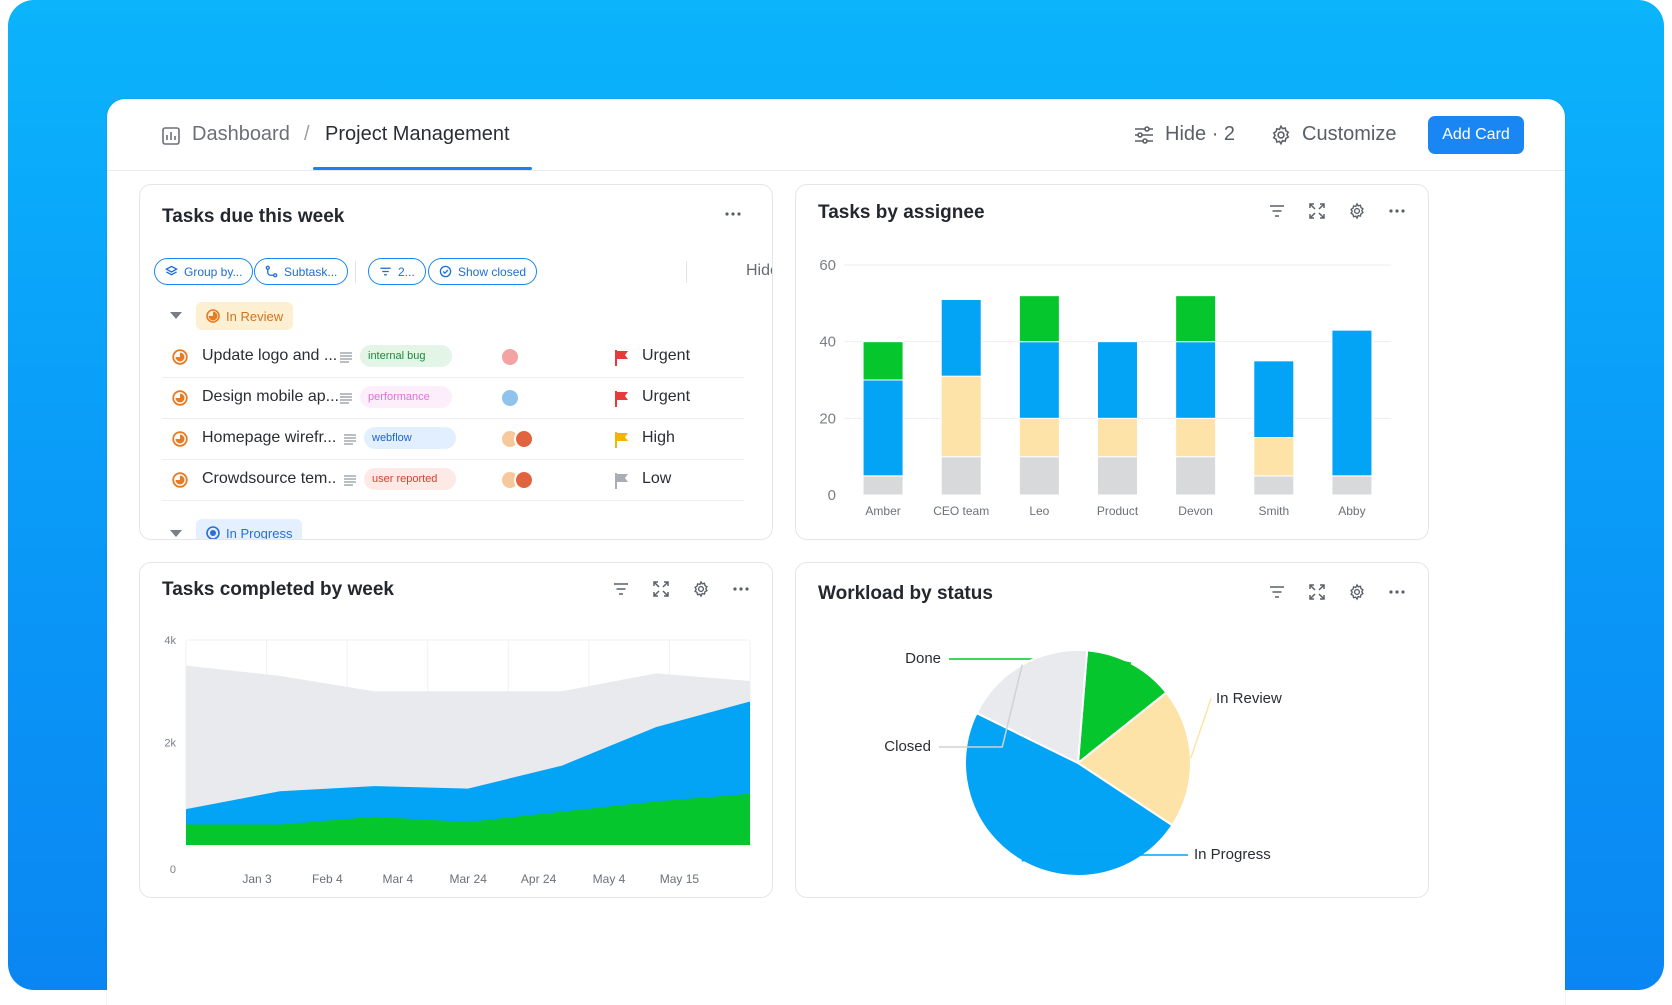 This screenshot has width=1672, height=1005. What do you see at coordinates (453, 398) in the screenshot?
I see `task-row: Design mobile ap... performance Urgent` at bounding box center [453, 398].